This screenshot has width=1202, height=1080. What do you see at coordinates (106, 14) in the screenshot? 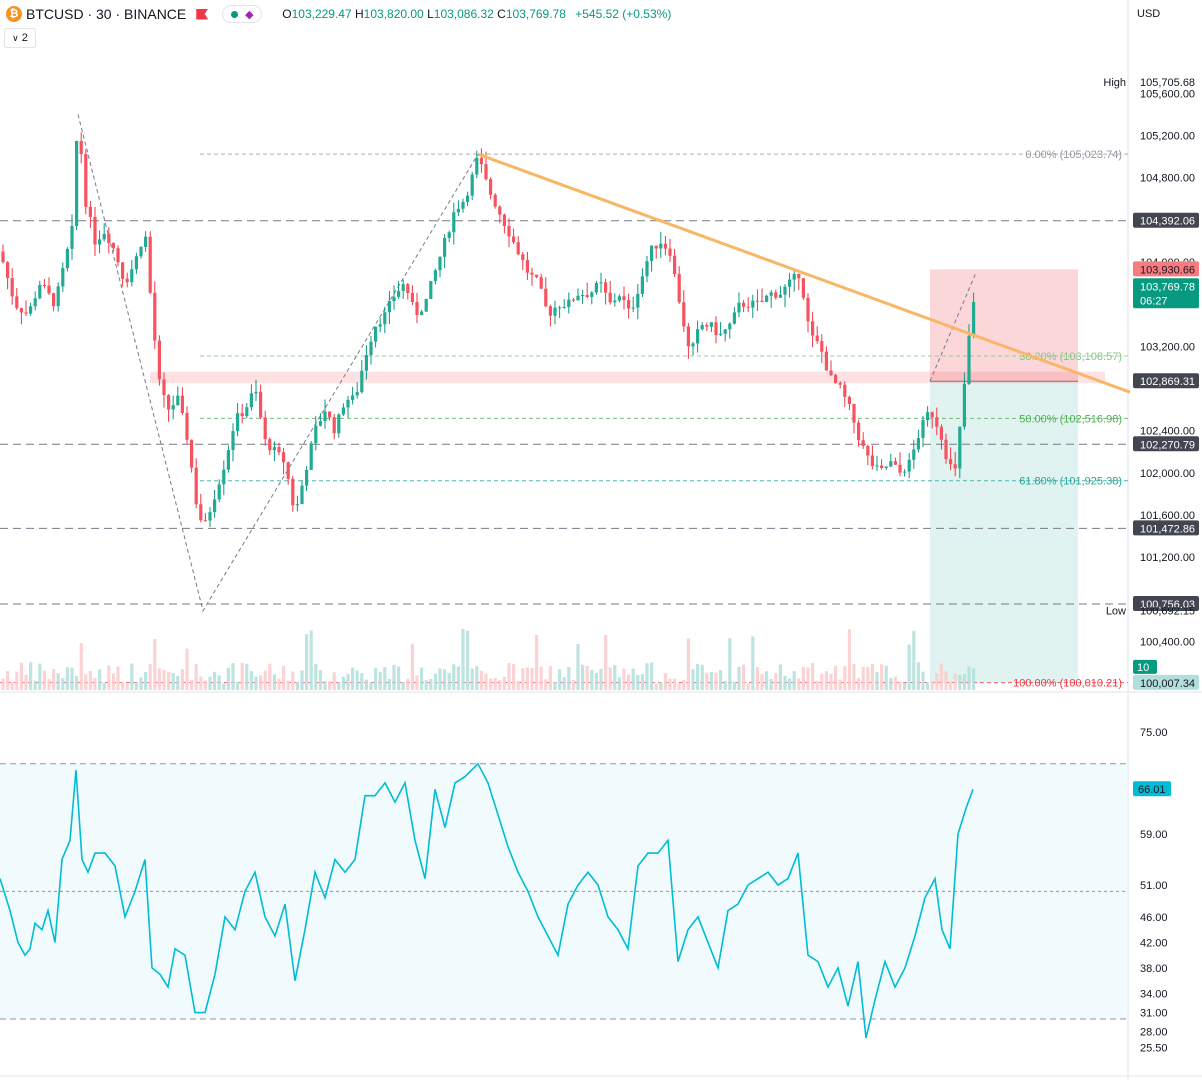
I see `symbol-title: BTCUSD · 30 · BINANCE` at bounding box center [106, 14].